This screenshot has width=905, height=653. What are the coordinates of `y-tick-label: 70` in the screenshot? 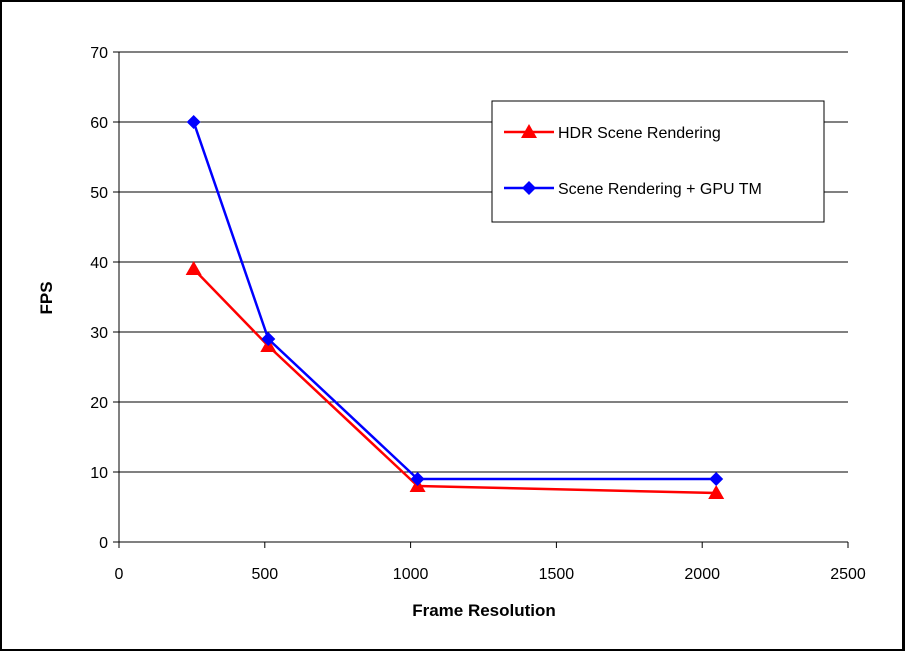 It's located at (99, 53).